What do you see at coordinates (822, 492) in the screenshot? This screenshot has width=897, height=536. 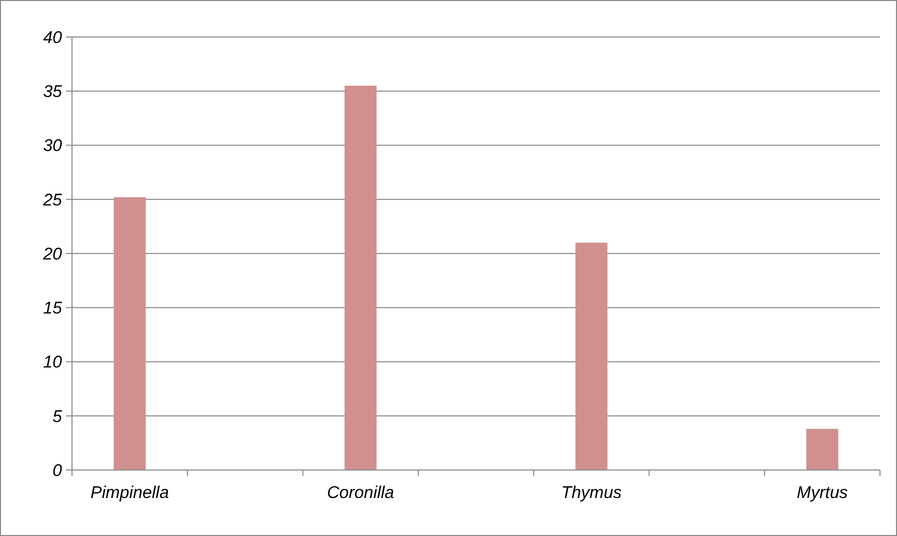 I see `x-tick-label: Myrtus` at bounding box center [822, 492].